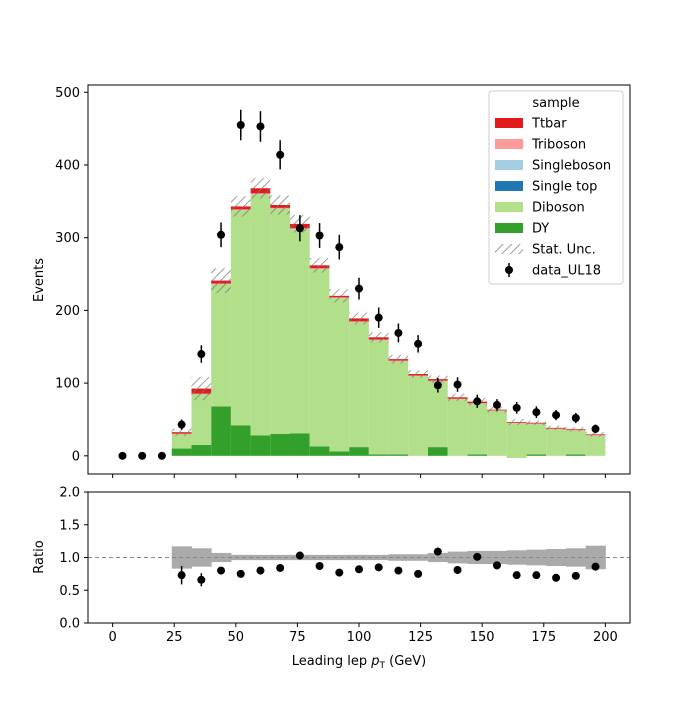 This screenshot has height=704, width=700. What do you see at coordinates (297, 637) in the screenshot?
I see `x-tick-label: 75` at bounding box center [297, 637].